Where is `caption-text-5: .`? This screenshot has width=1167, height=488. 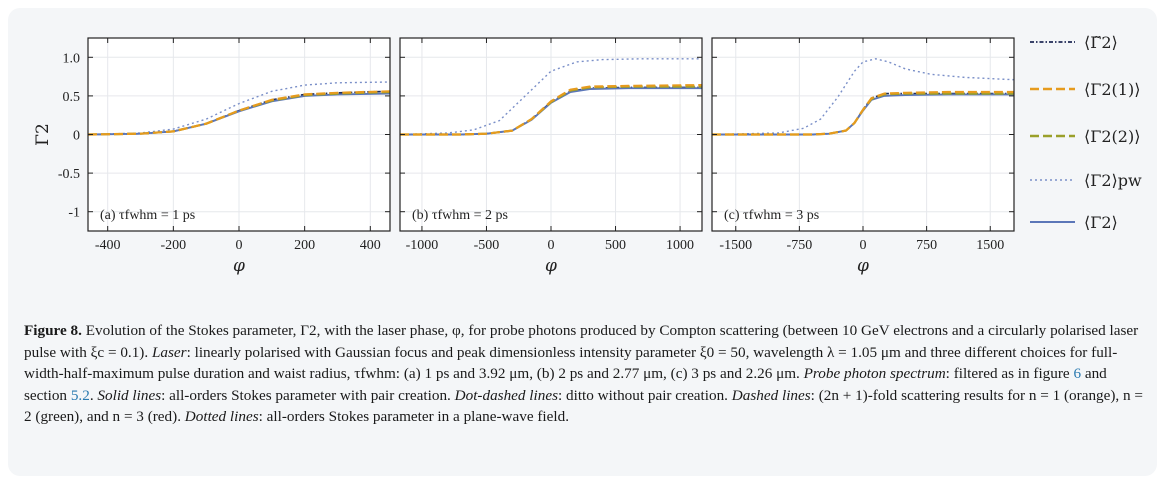 caption-text-5: . is located at coordinates (93, 395).